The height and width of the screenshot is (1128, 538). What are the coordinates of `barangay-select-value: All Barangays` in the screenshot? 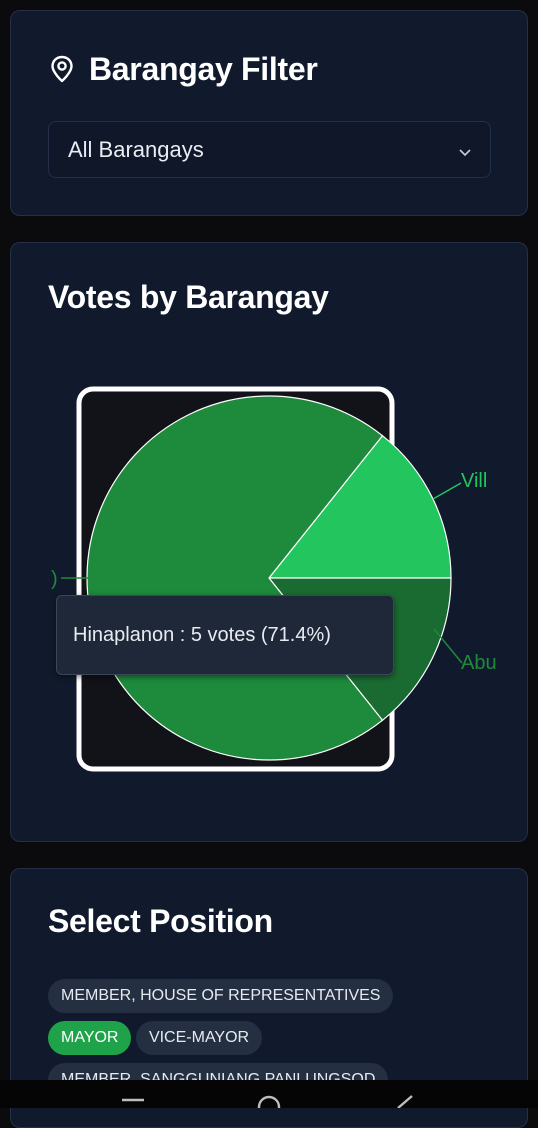 It's located at (136, 149).